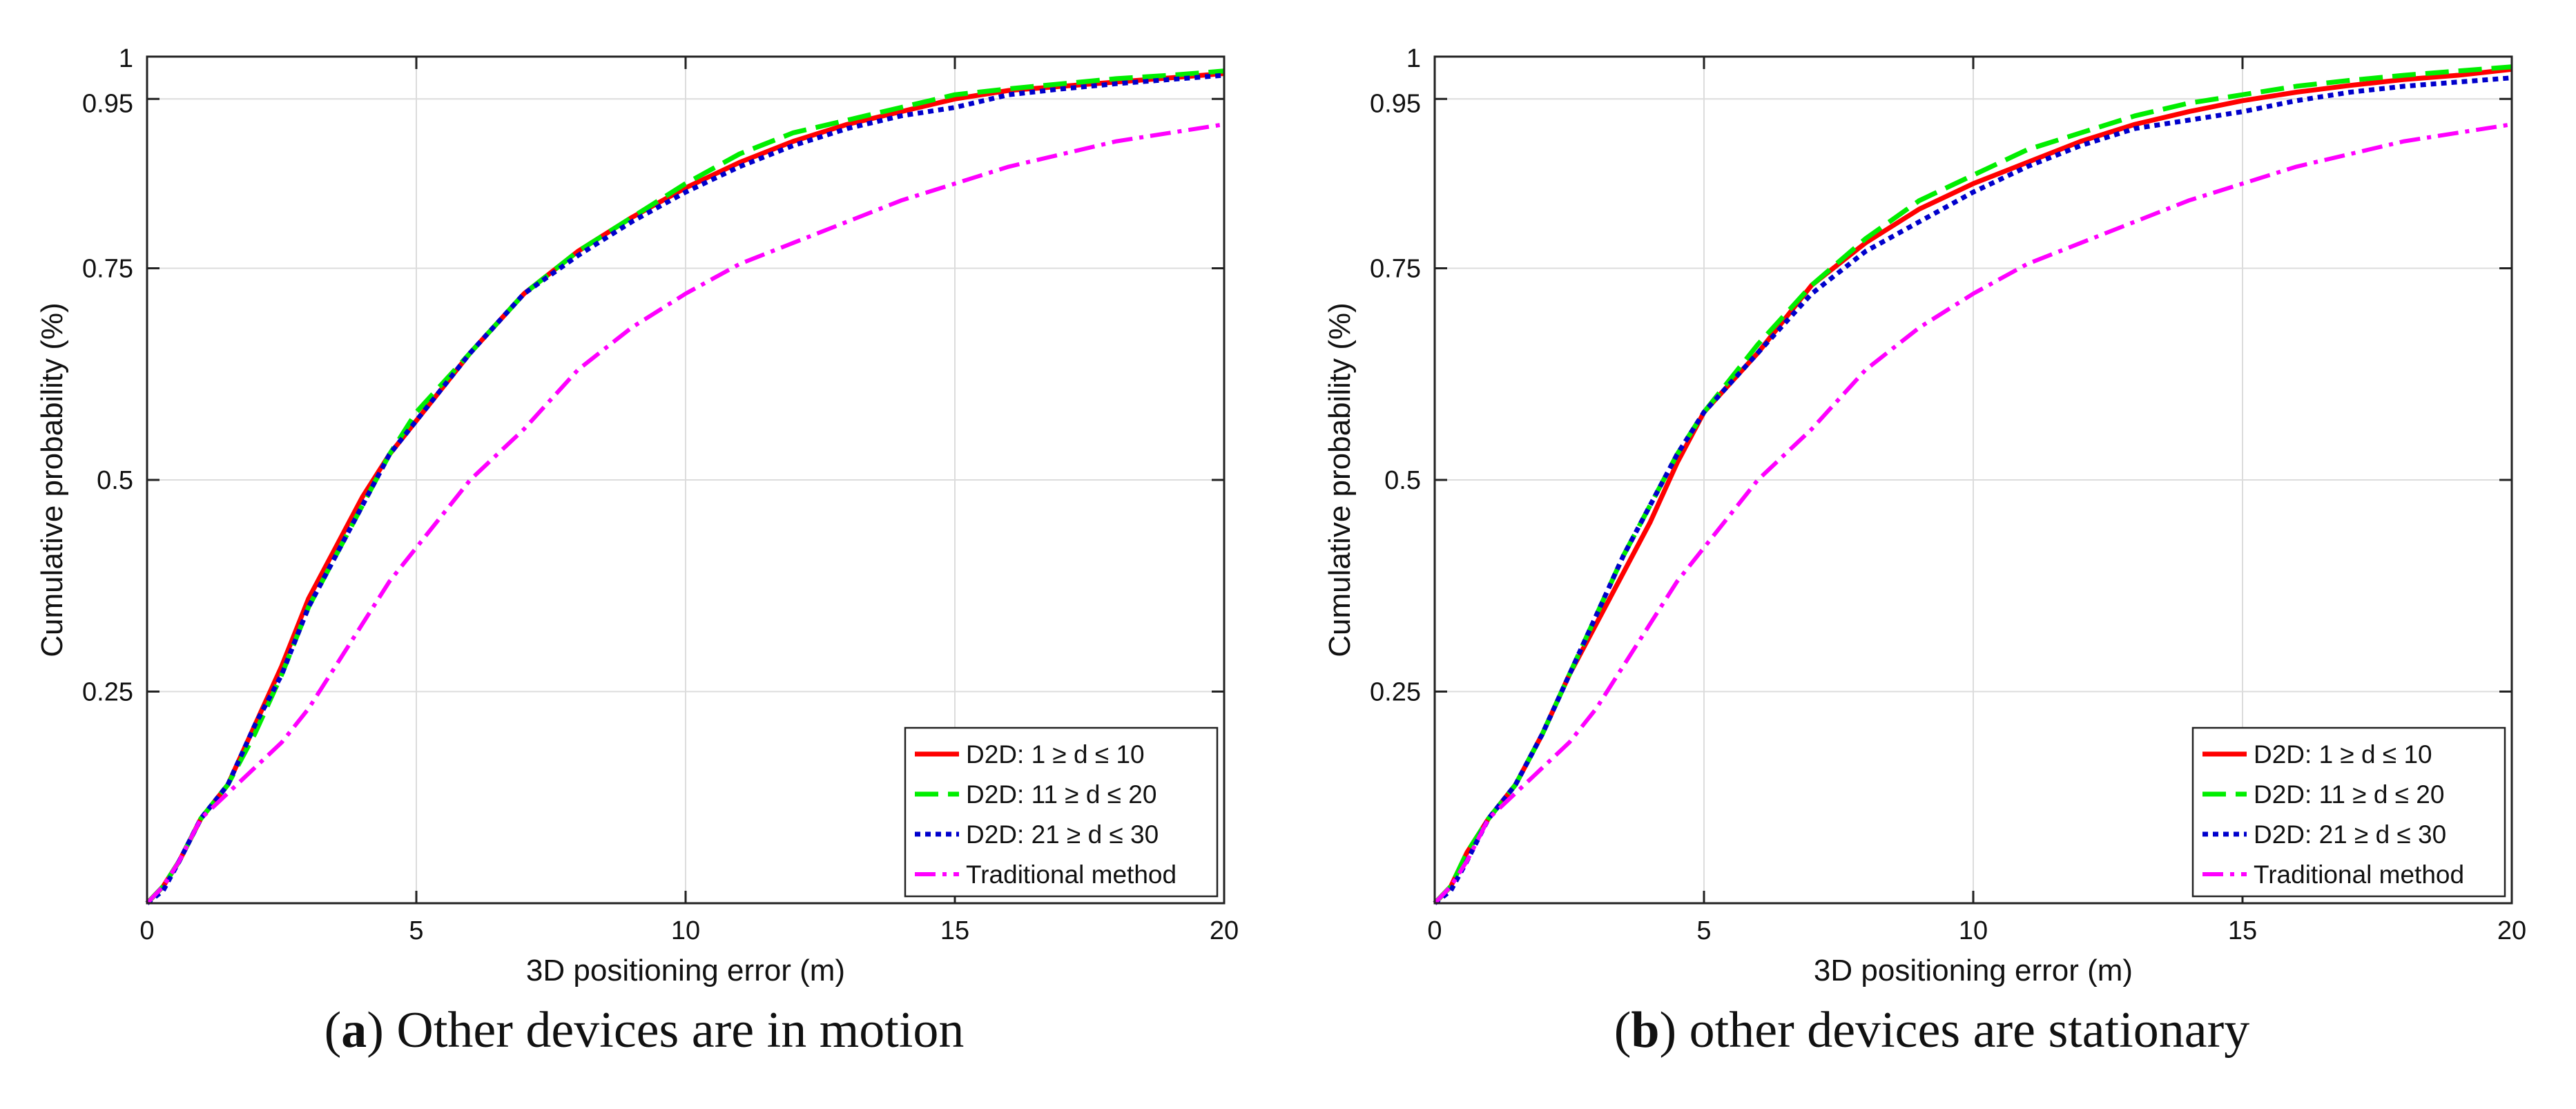 The height and width of the screenshot is (1109, 2576). Describe the element at coordinates (666, 1030) in the screenshot. I see `caption-a-text: ) Other devices are in motion` at that location.